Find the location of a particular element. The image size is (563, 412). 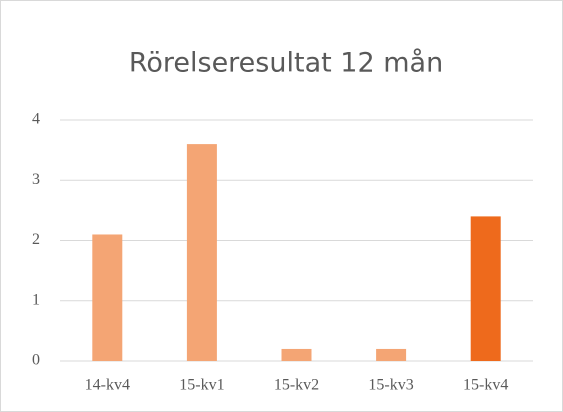

x-tick-label: 15-kv3 is located at coordinates (390, 385).